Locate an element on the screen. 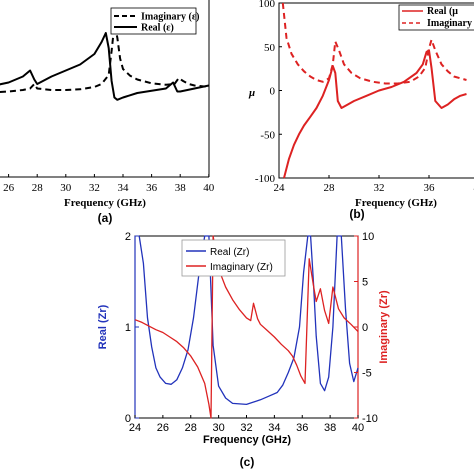 This screenshot has height=474, width=474. chart-a-x-tick-label: 36 is located at coordinates (152, 188).